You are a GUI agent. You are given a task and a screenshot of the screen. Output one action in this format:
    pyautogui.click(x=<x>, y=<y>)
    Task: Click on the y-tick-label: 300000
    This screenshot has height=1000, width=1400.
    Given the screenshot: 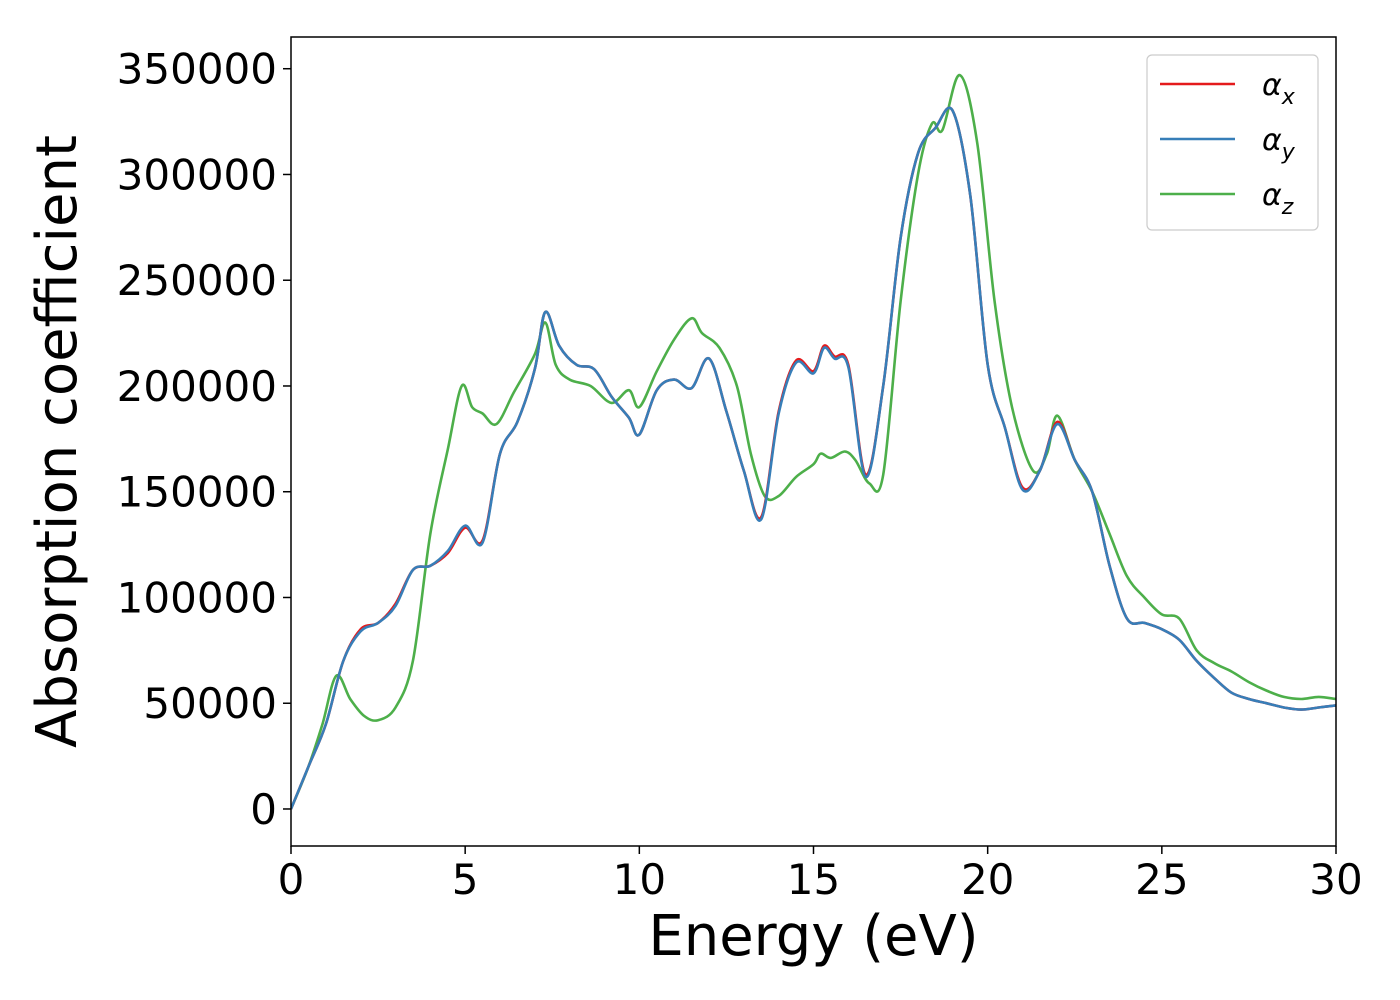 What is the action you would take?
    pyautogui.click(x=197, y=174)
    